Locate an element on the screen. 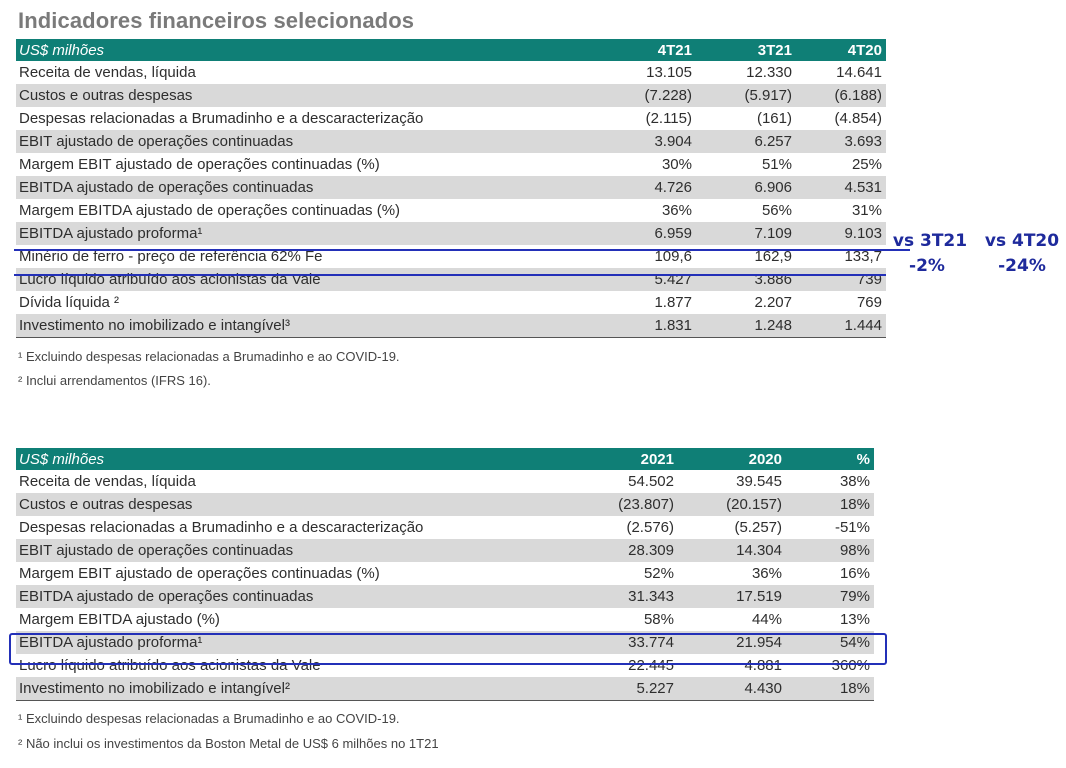  table-row: Margem EBITDA ajustado (%) 58% 44% 13% is located at coordinates (445, 619).